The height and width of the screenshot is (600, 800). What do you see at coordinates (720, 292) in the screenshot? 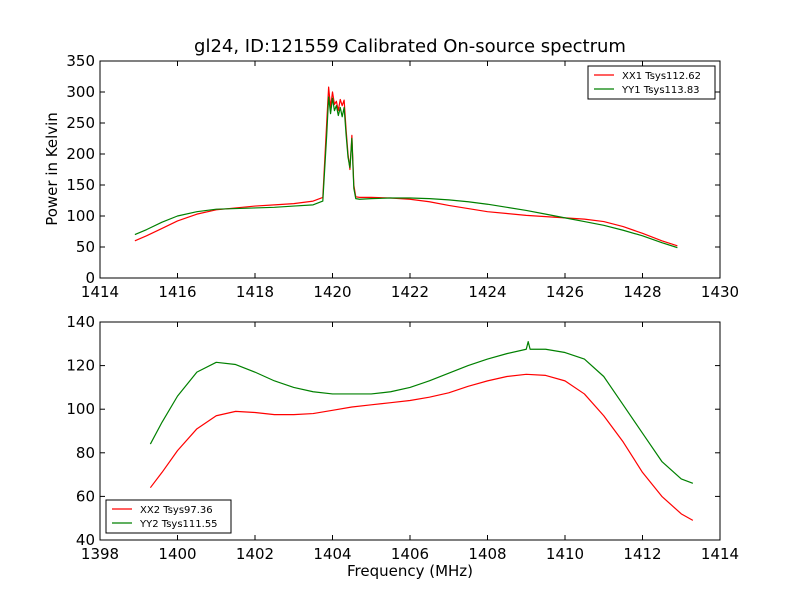
I see `top-xtick-label: 1430` at bounding box center [720, 292].